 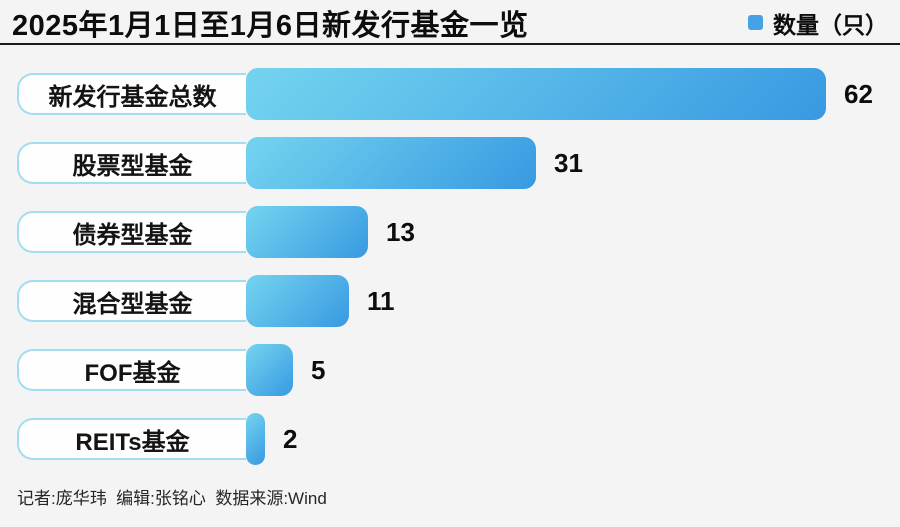 I want to click on category-label: 新发行基金总数, so click(x=131, y=94).